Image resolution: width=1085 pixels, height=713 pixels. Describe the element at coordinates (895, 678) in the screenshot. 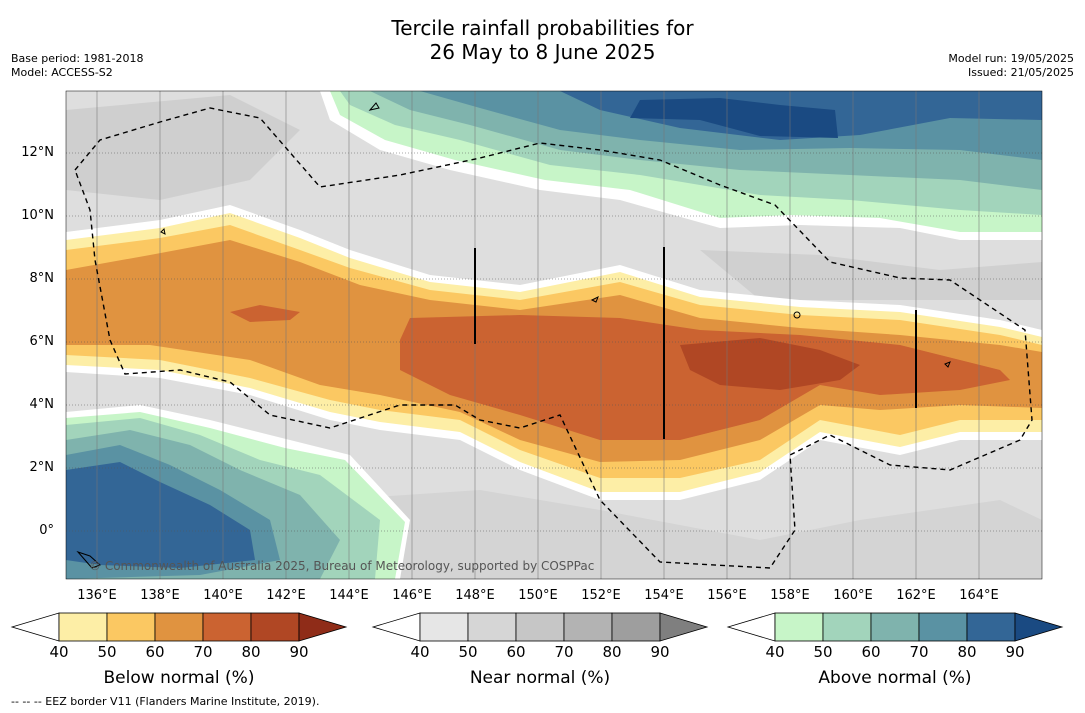

I see `colorbar-title-above: Above normal (%)` at that location.